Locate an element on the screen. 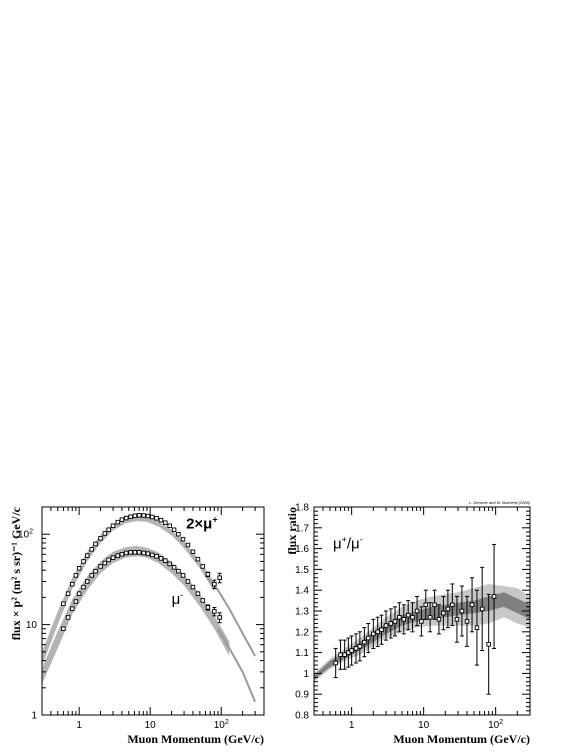  y-tick-exponent: 2 is located at coordinates (31, 532).